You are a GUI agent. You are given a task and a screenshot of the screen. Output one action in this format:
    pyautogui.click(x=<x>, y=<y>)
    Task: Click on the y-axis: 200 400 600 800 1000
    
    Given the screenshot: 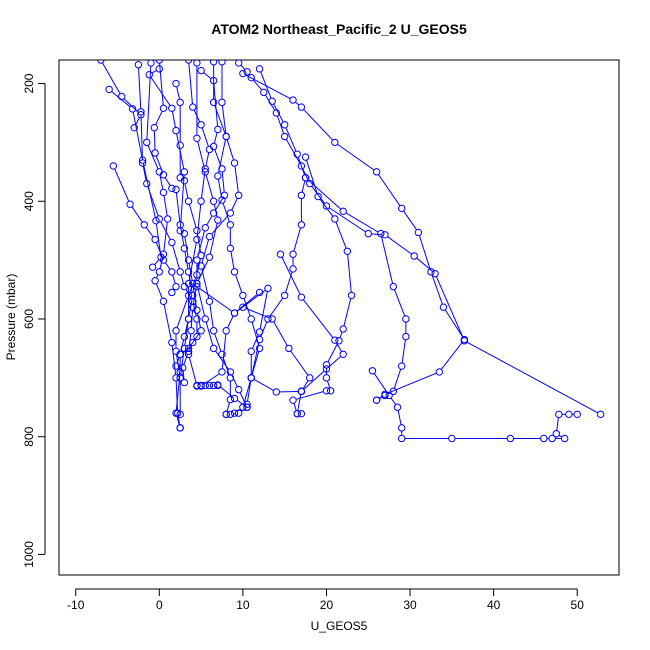 What is the action you would take?
    pyautogui.click(x=34, y=320)
    